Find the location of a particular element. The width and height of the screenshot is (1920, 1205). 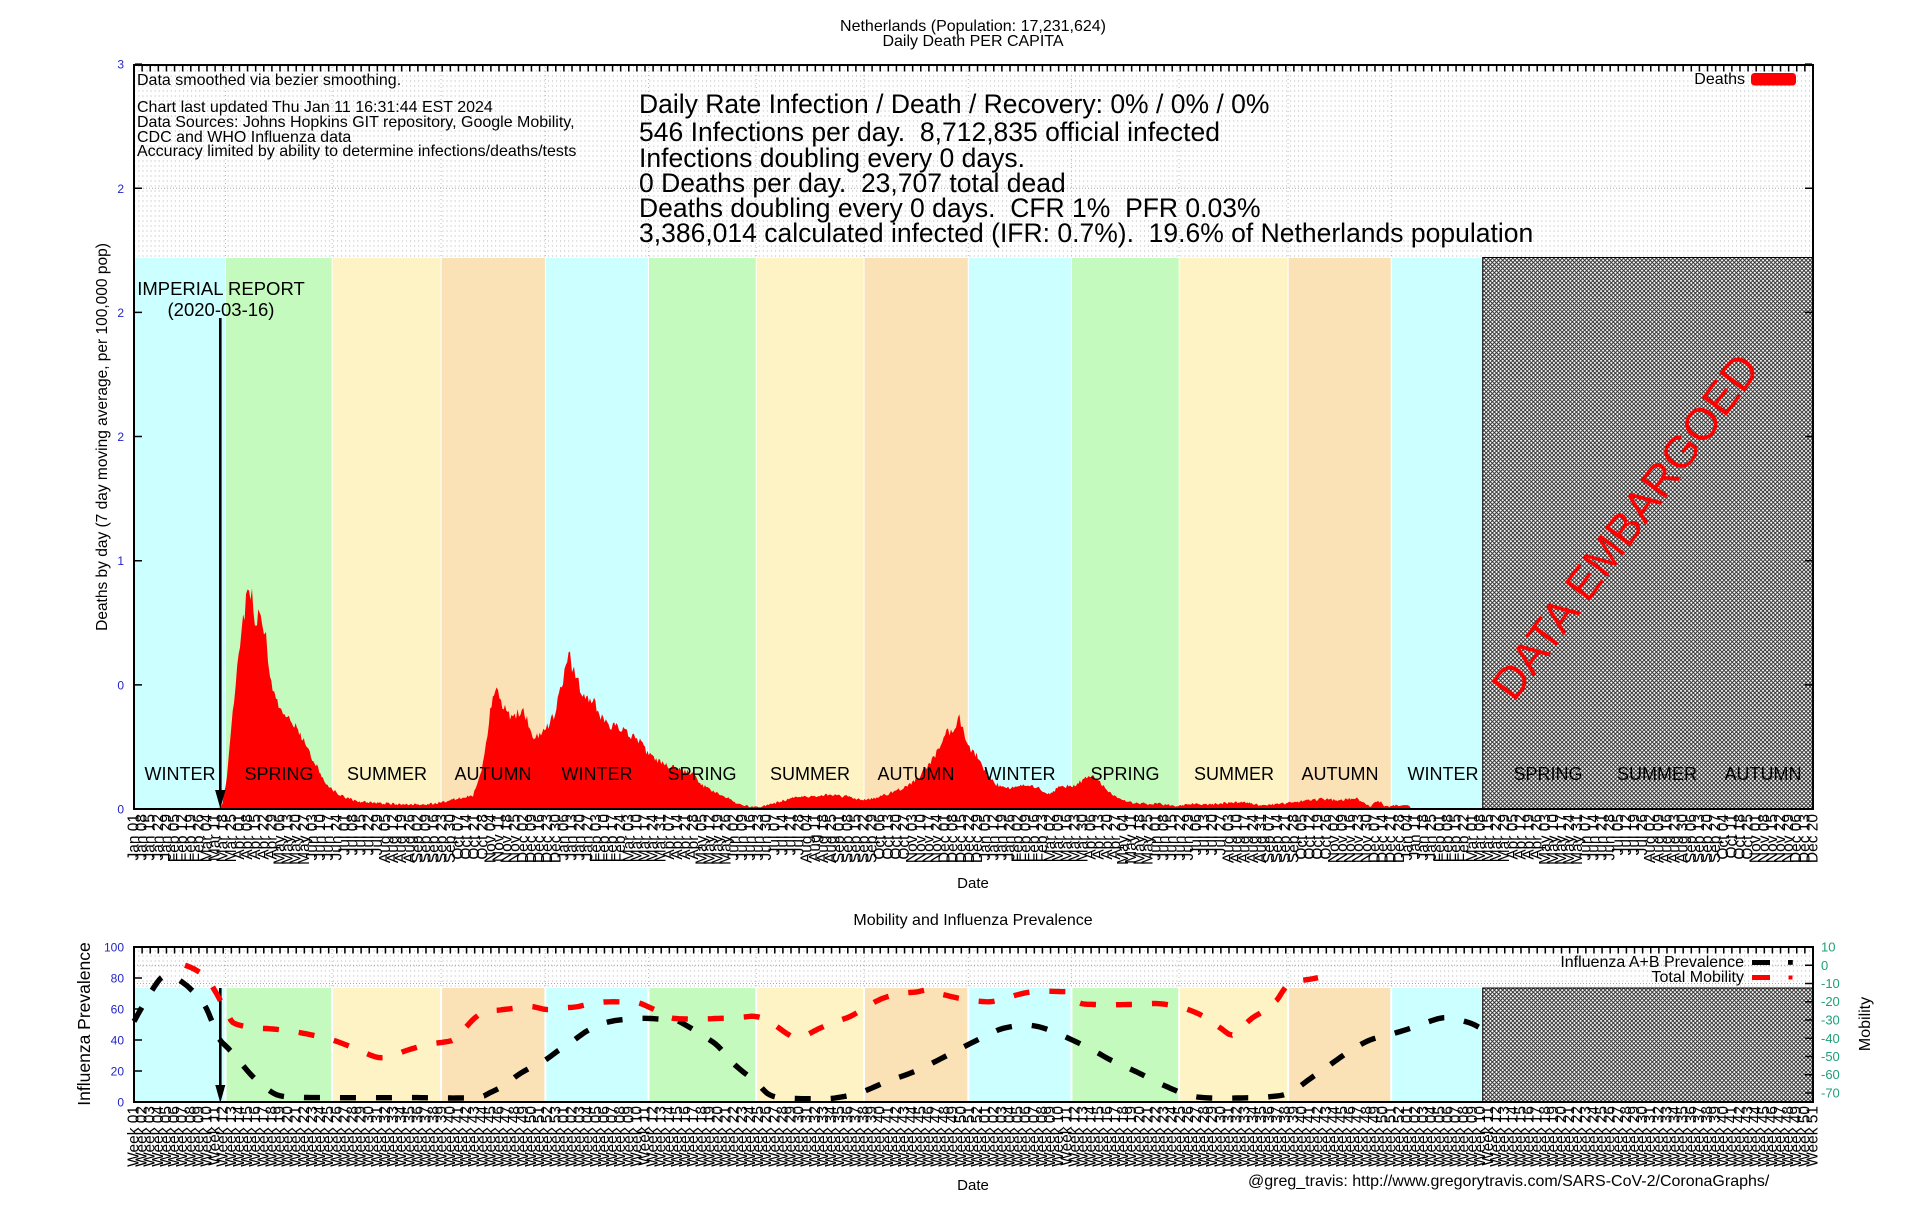

svg-text: Oct 07 is located at coordinates (458, 837).